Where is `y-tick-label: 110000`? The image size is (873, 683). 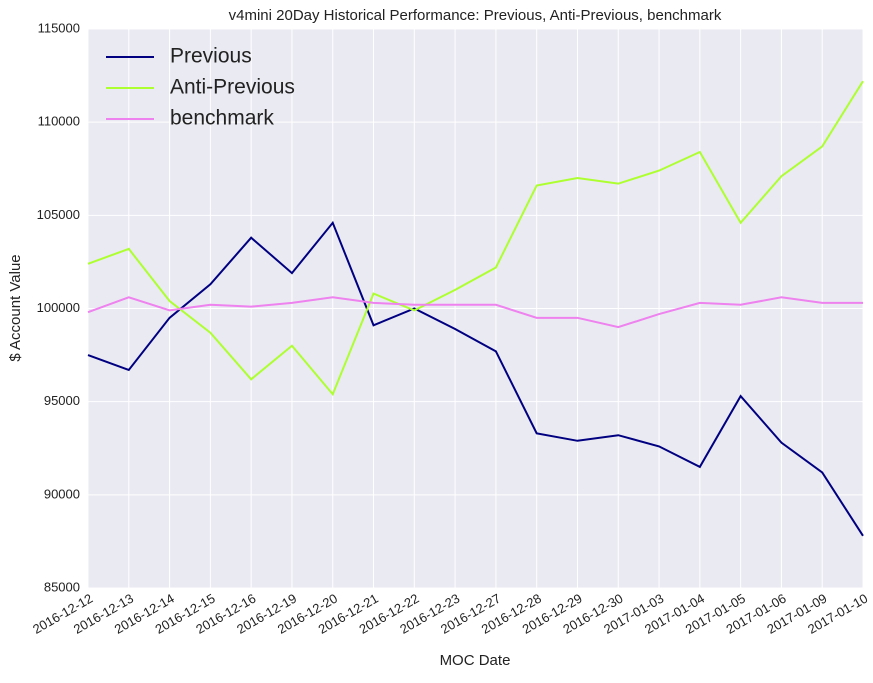 y-tick-label: 110000 is located at coordinates (59, 121).